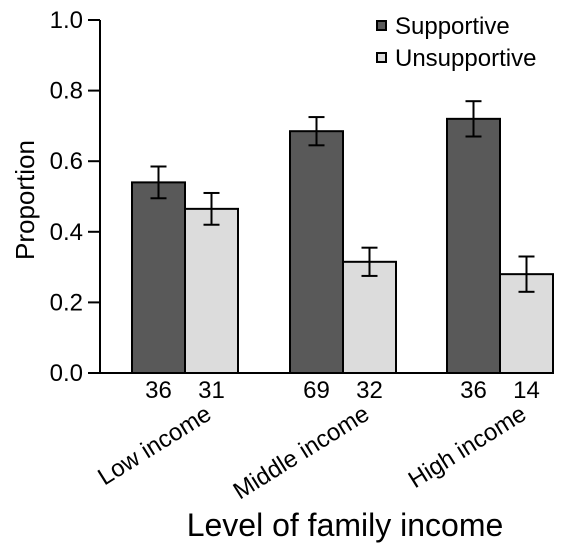 The height and width of the screenshot is (546, 565). What do you see at coordinates (66, 373) in the screenshot?
I see `y-tick-label: 0.0` at bounding box center [66, 373].